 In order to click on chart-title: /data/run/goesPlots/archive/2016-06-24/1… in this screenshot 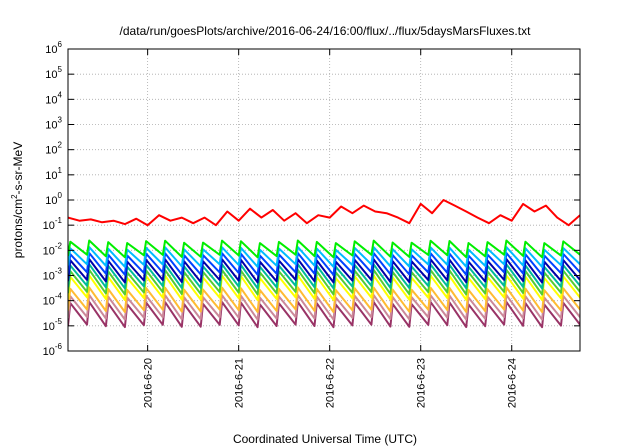, I will do `click(326, 31)`.